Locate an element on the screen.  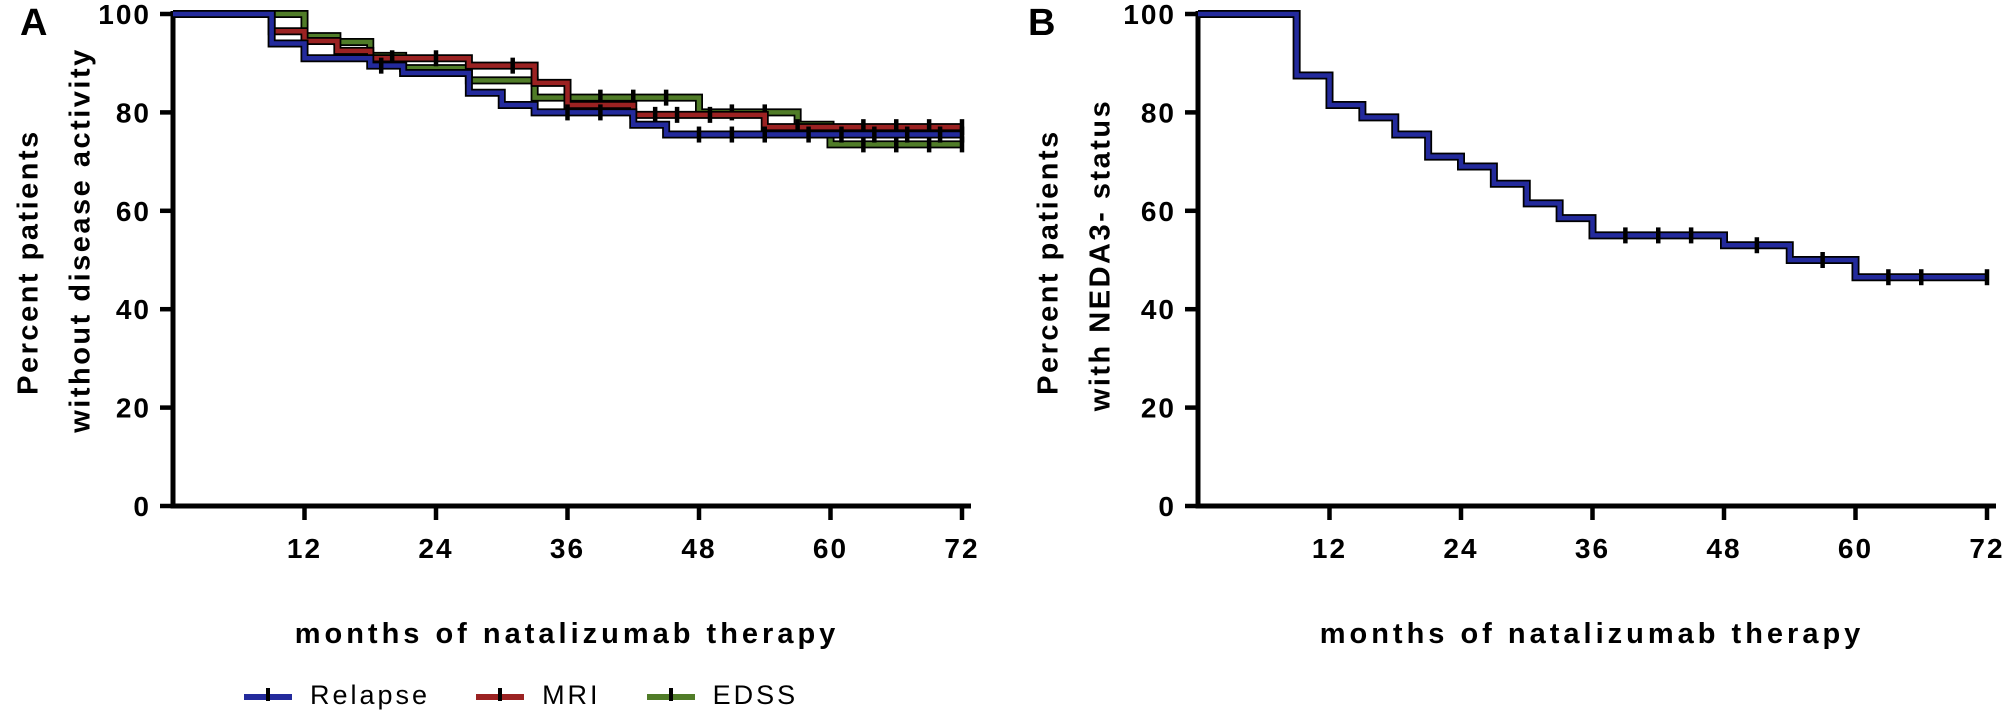
panel-a-ylabel-line1: Percent patients is located at coordinates (28, 262).